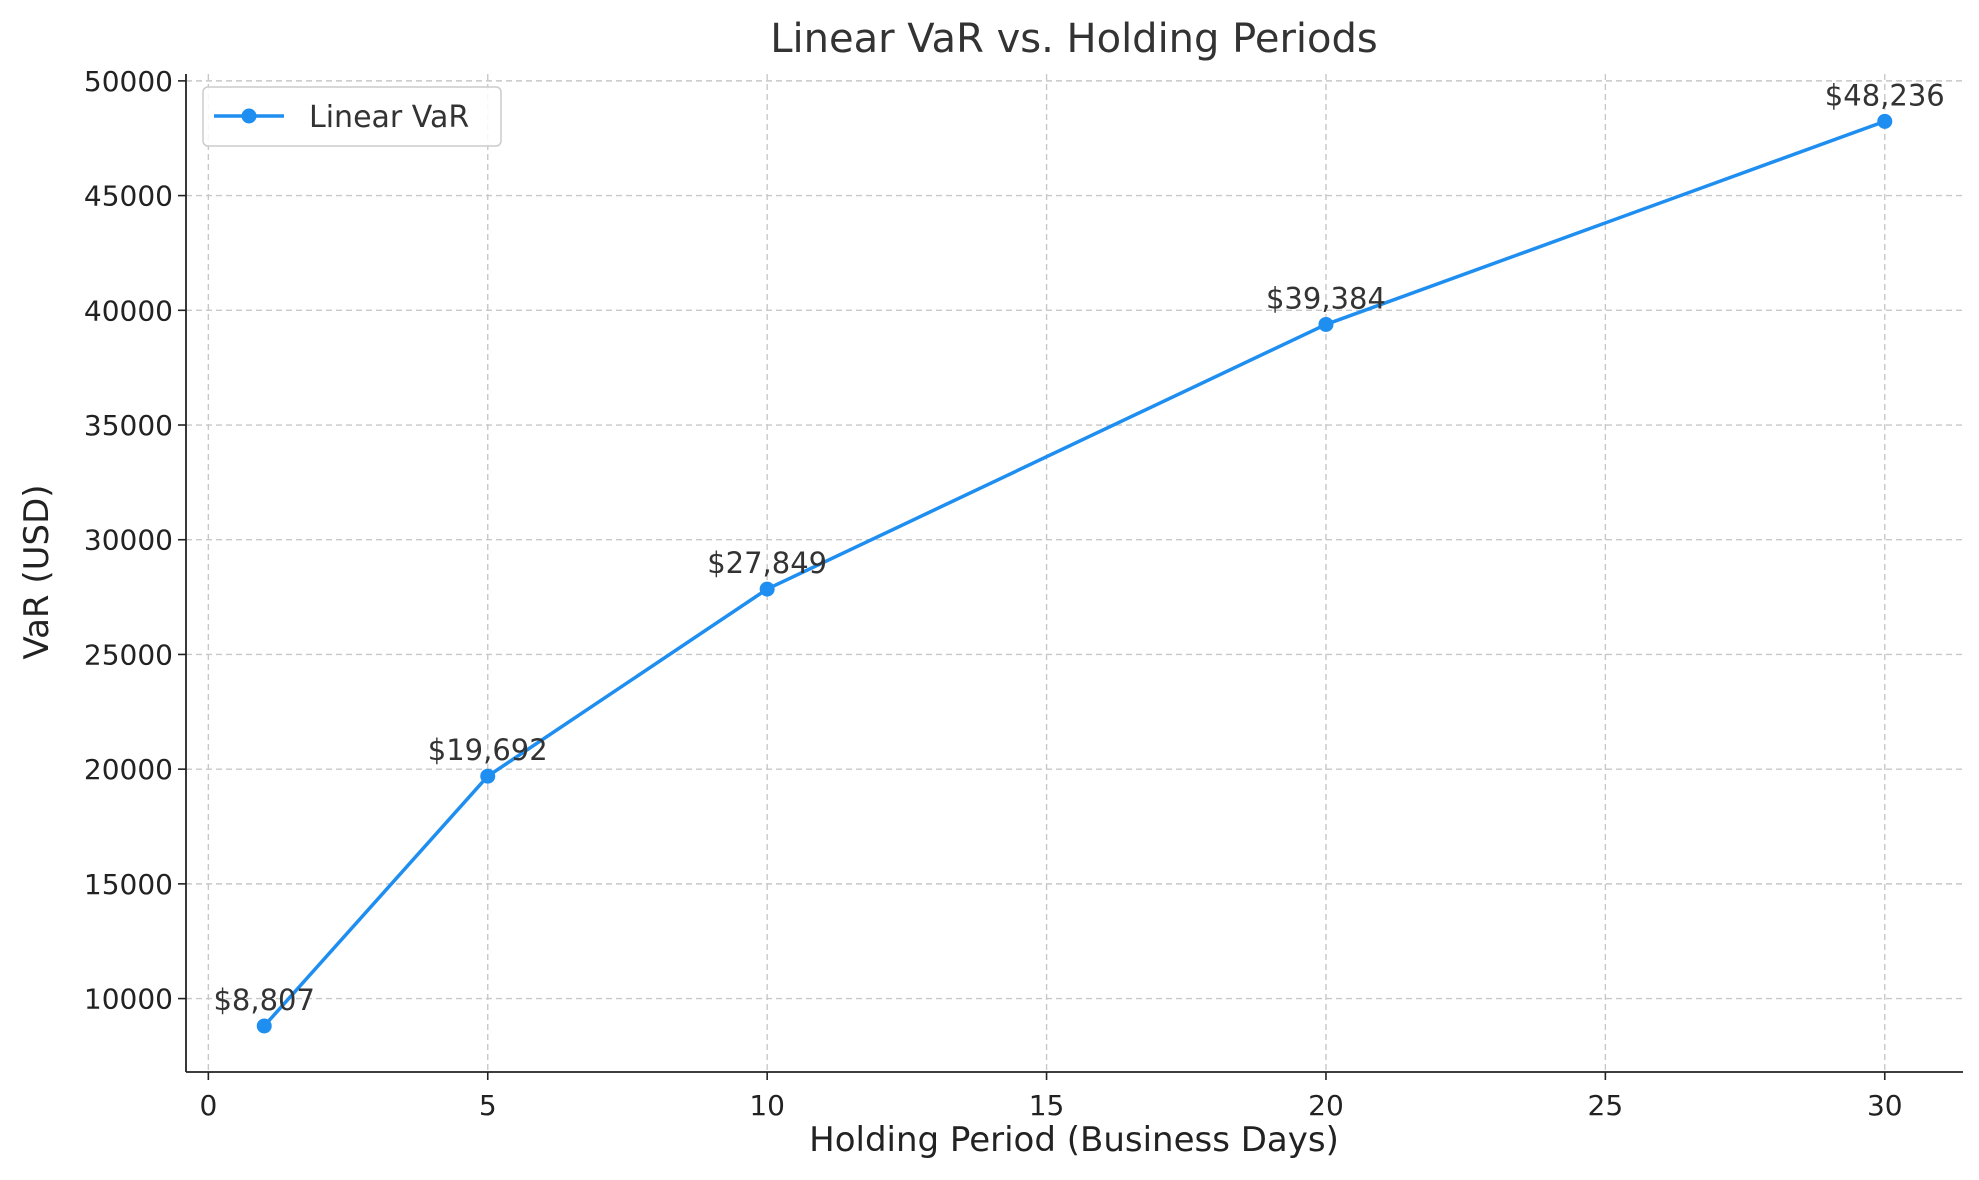  I want to click on x-tick-label: 15, so click(1047, 1105).